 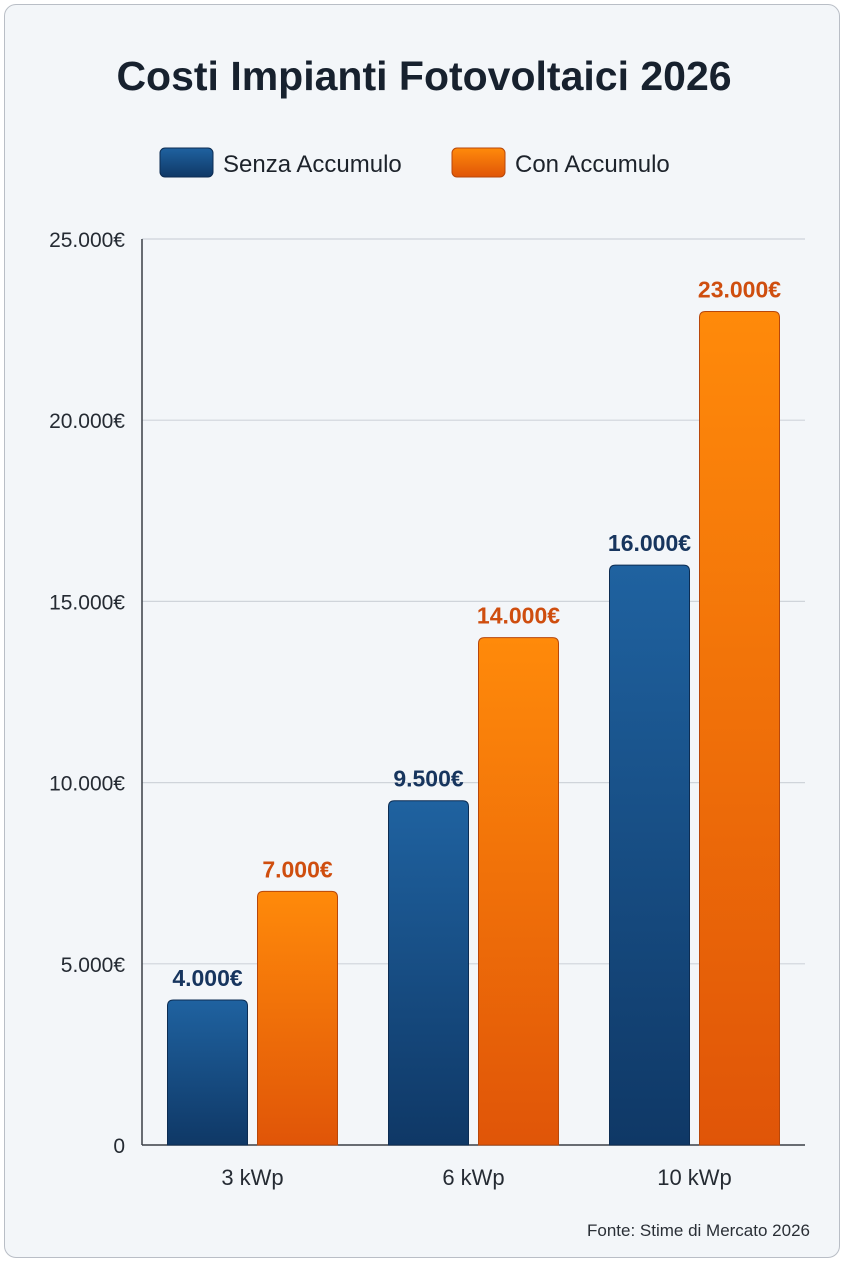 What do you see at coordinates (473, 1177) in the screenshot?
I see `x-tick-label: 6 kWp` at bounding box center [473, 1177].